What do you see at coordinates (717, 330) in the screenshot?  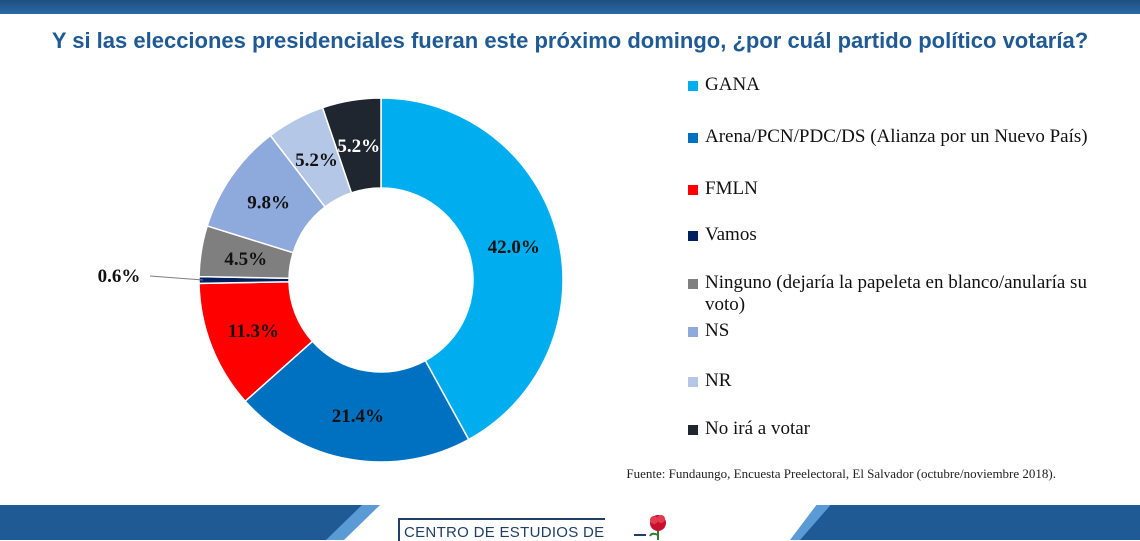 I see `legend-label-5: NS` at bounding box center [717, 330].